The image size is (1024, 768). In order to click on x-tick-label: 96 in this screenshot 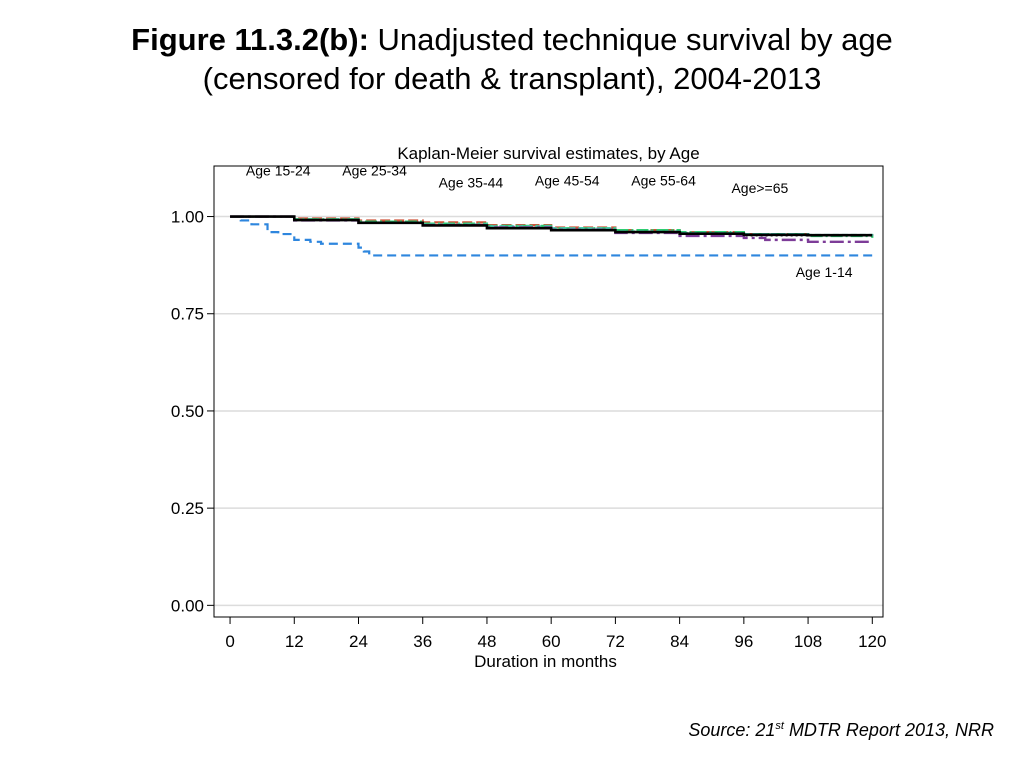, I will do `click(743, 641)`.